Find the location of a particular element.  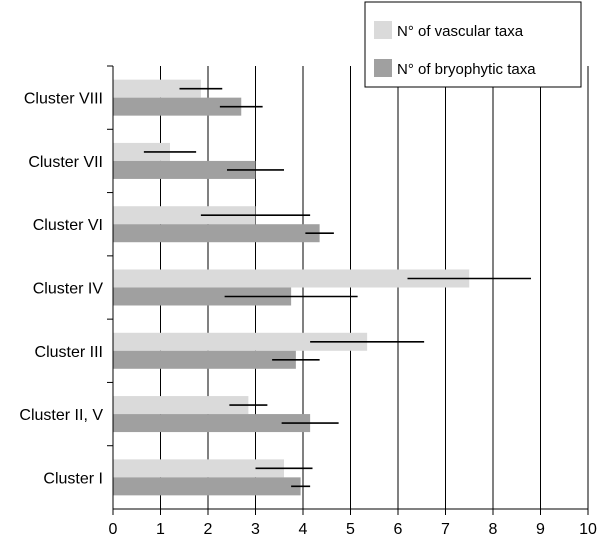

legend-box is located at coordinates (473, 44).